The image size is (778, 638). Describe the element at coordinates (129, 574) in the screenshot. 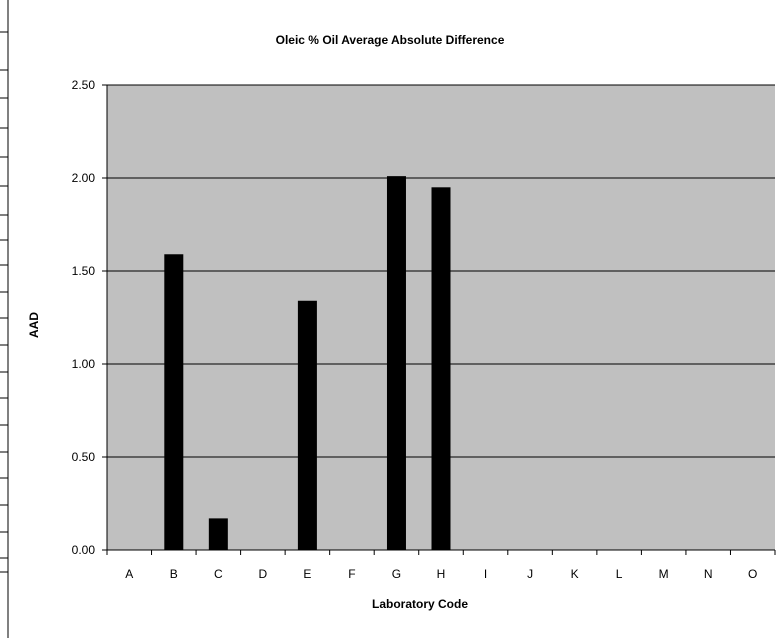

I see `x-tick-label: A` at that location.